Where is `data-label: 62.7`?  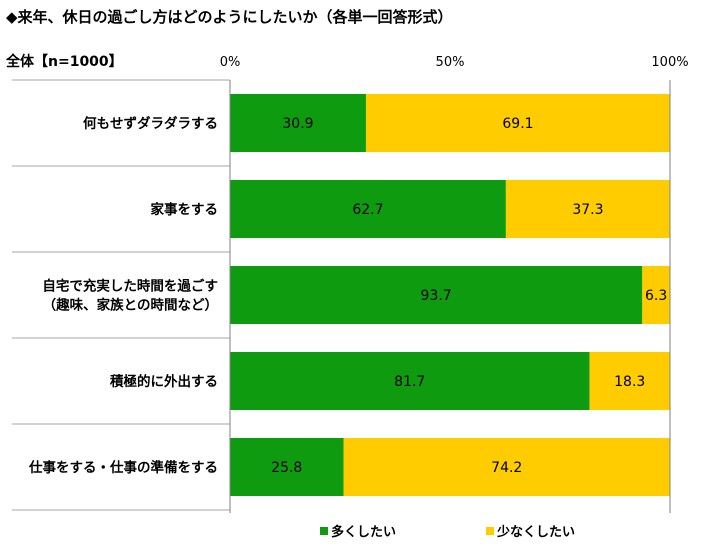
data-label: 62.7 is located at coordinates (367, 210).